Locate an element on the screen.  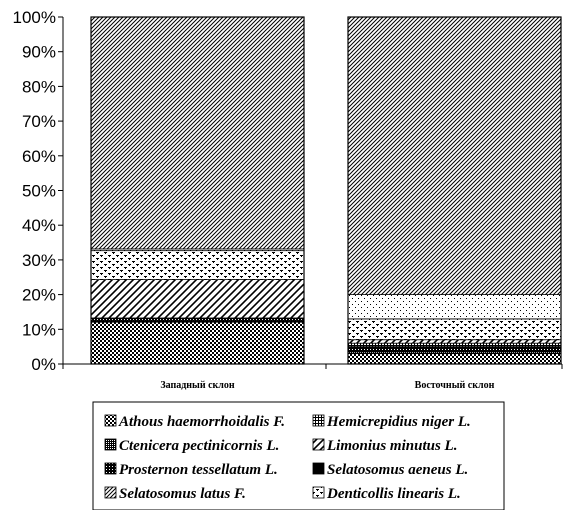
x-tick-label: Западный склон is located at coordinates (197, 385).